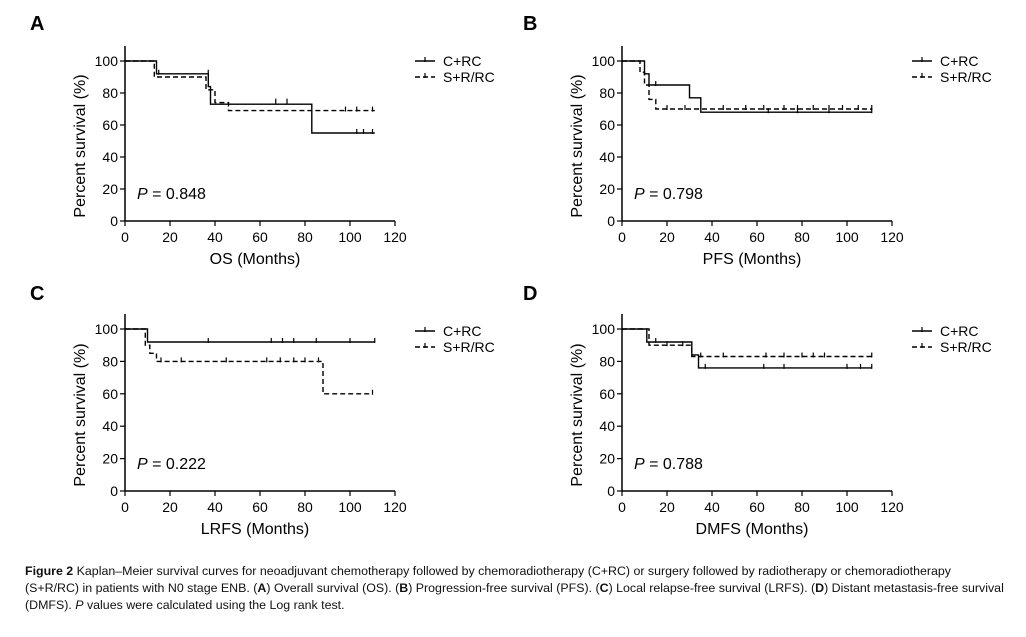 This screenshot has width=1026, height=637. I want to click on x-axis-label: LRFS (Months), so click(255, 529).